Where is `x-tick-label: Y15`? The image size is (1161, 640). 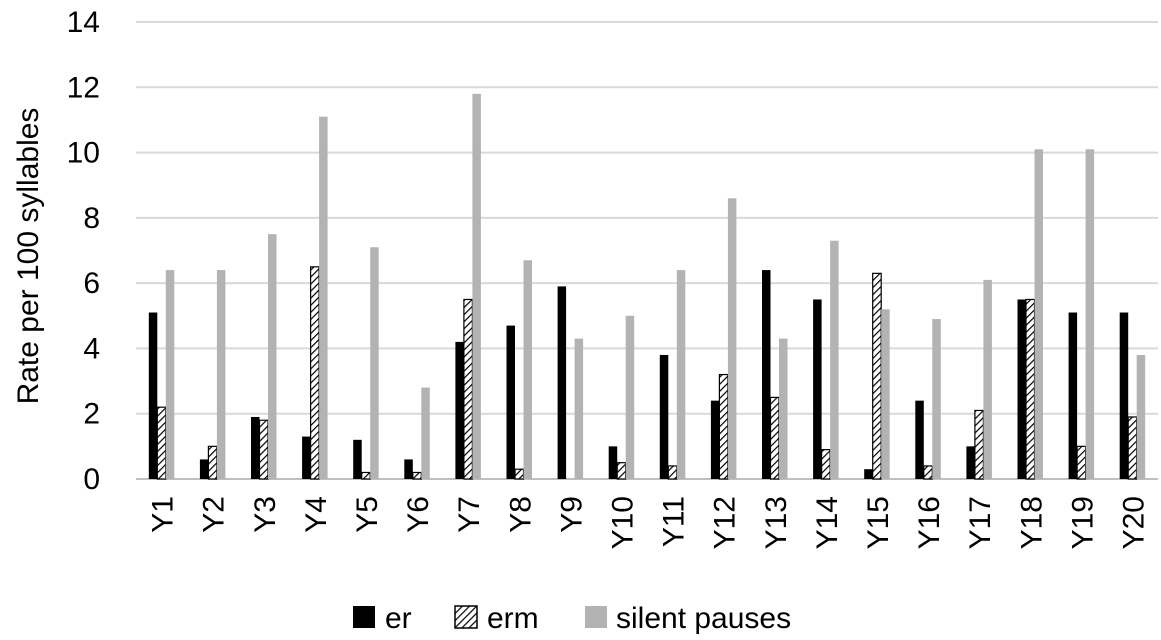 x-tick-label: Y15 is located at coordinates (878, 522).